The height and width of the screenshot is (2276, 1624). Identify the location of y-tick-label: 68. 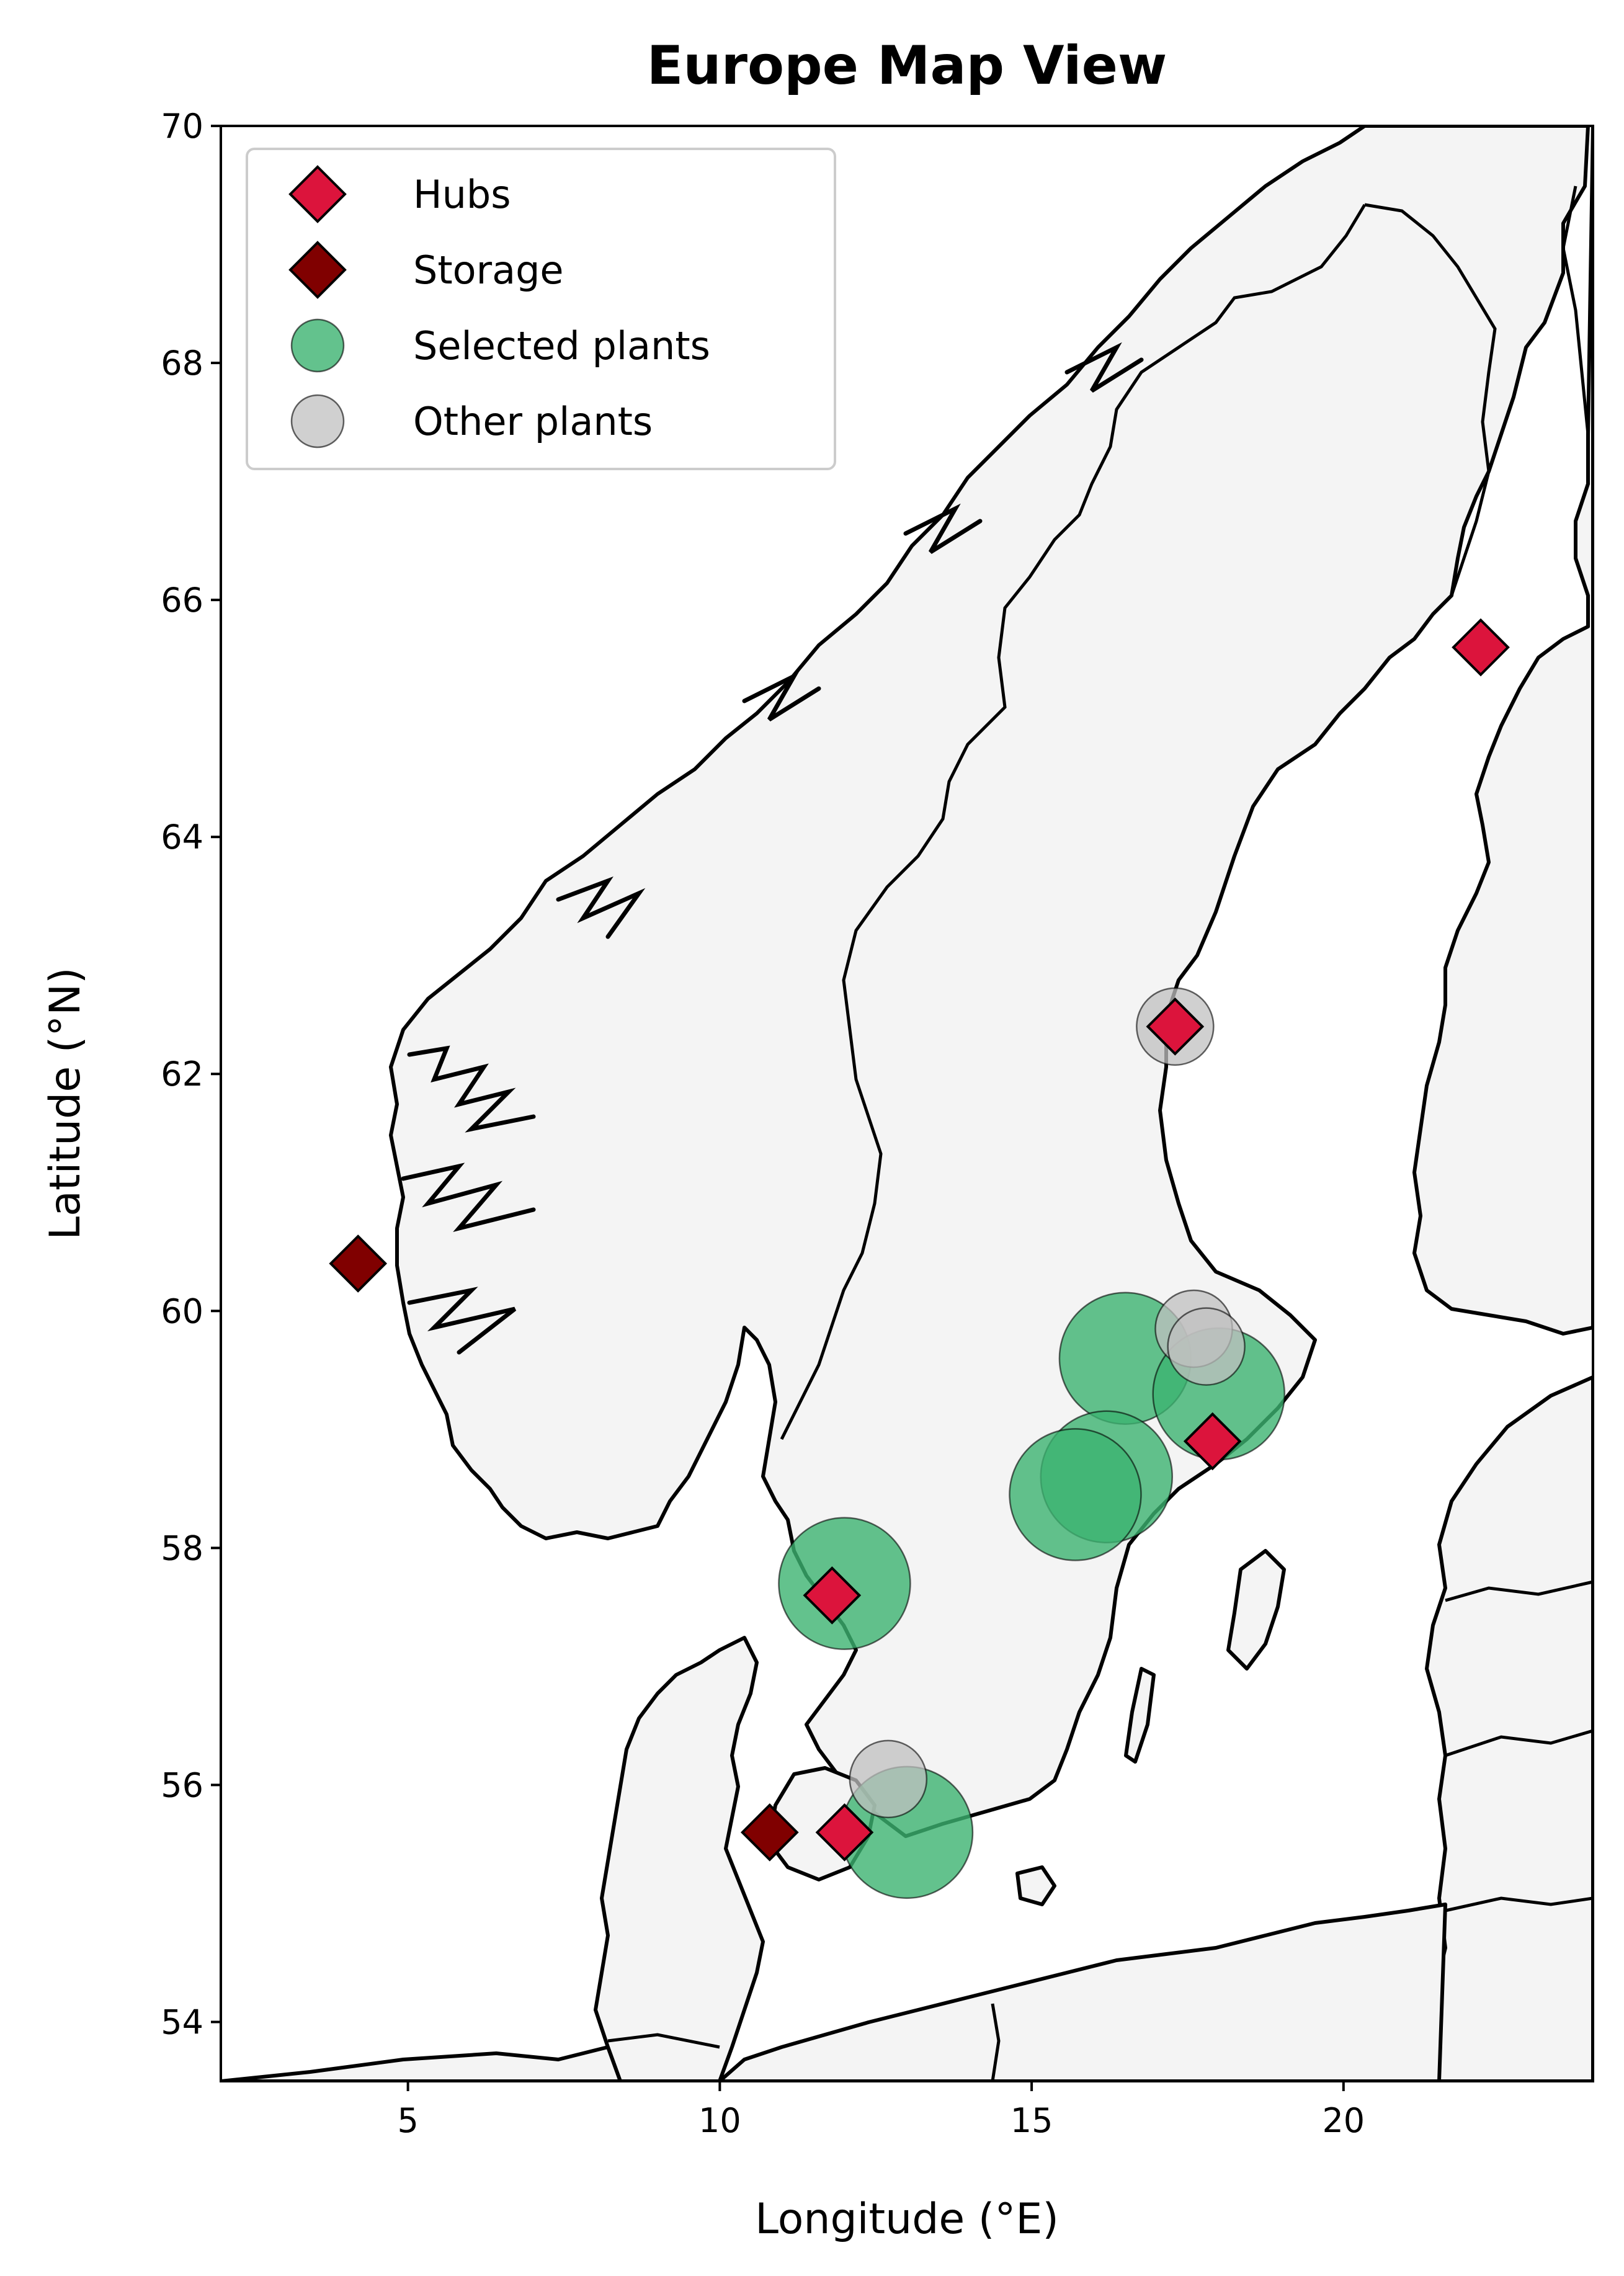
(182, 364).